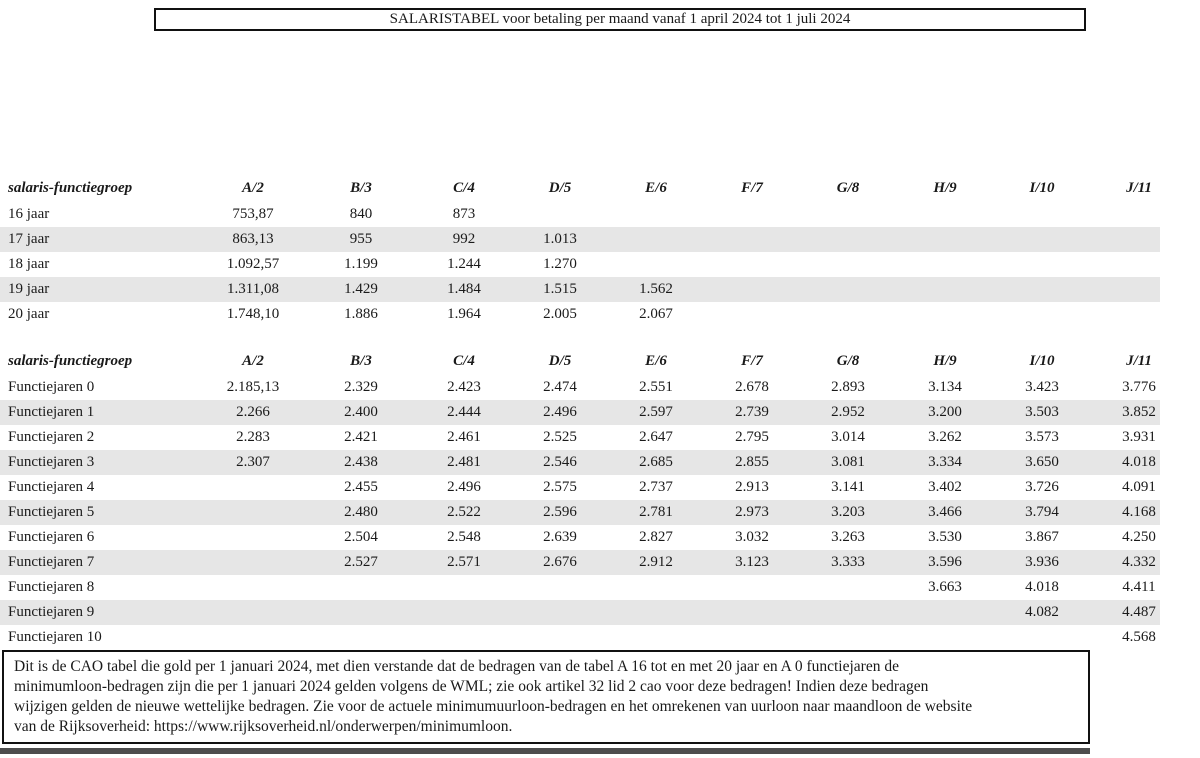  What do you see at coordinates (656, 289) in the screenshot?
I see `salary-cell: 1.562` at bounding box center [656, 289].